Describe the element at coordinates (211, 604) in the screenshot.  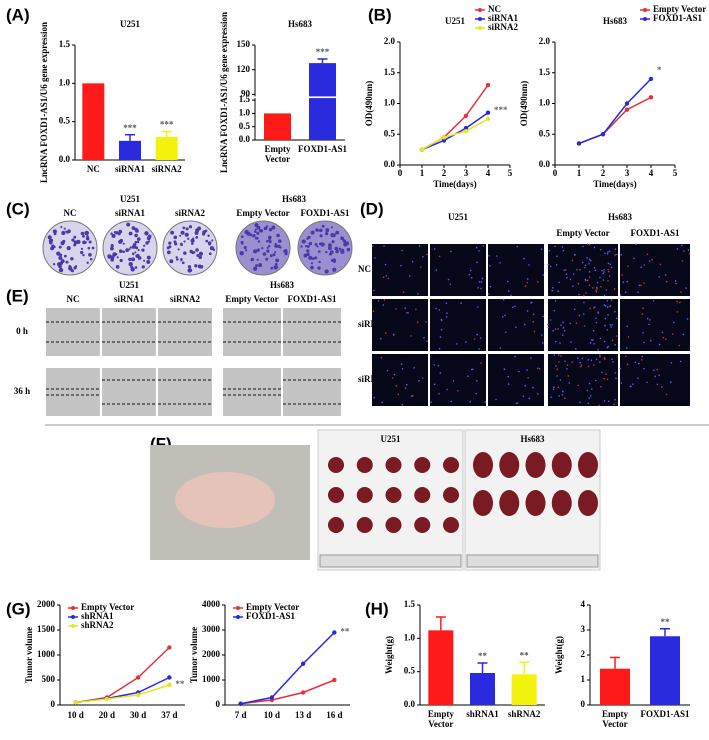
I see `y-tick-label: 4000` at that location.